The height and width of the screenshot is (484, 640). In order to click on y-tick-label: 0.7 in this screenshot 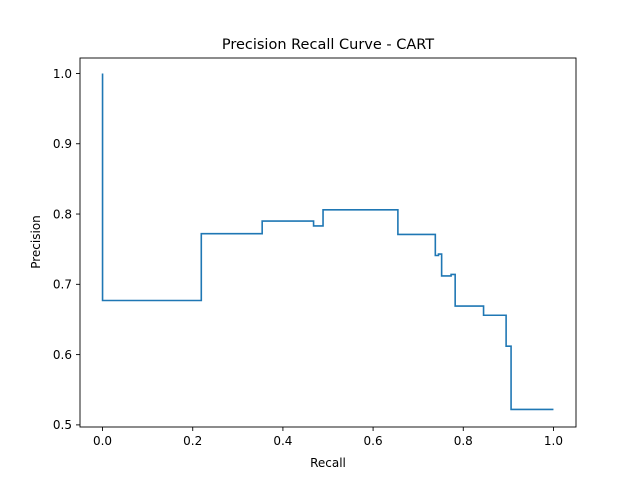, I will do `click(62, 285)`.